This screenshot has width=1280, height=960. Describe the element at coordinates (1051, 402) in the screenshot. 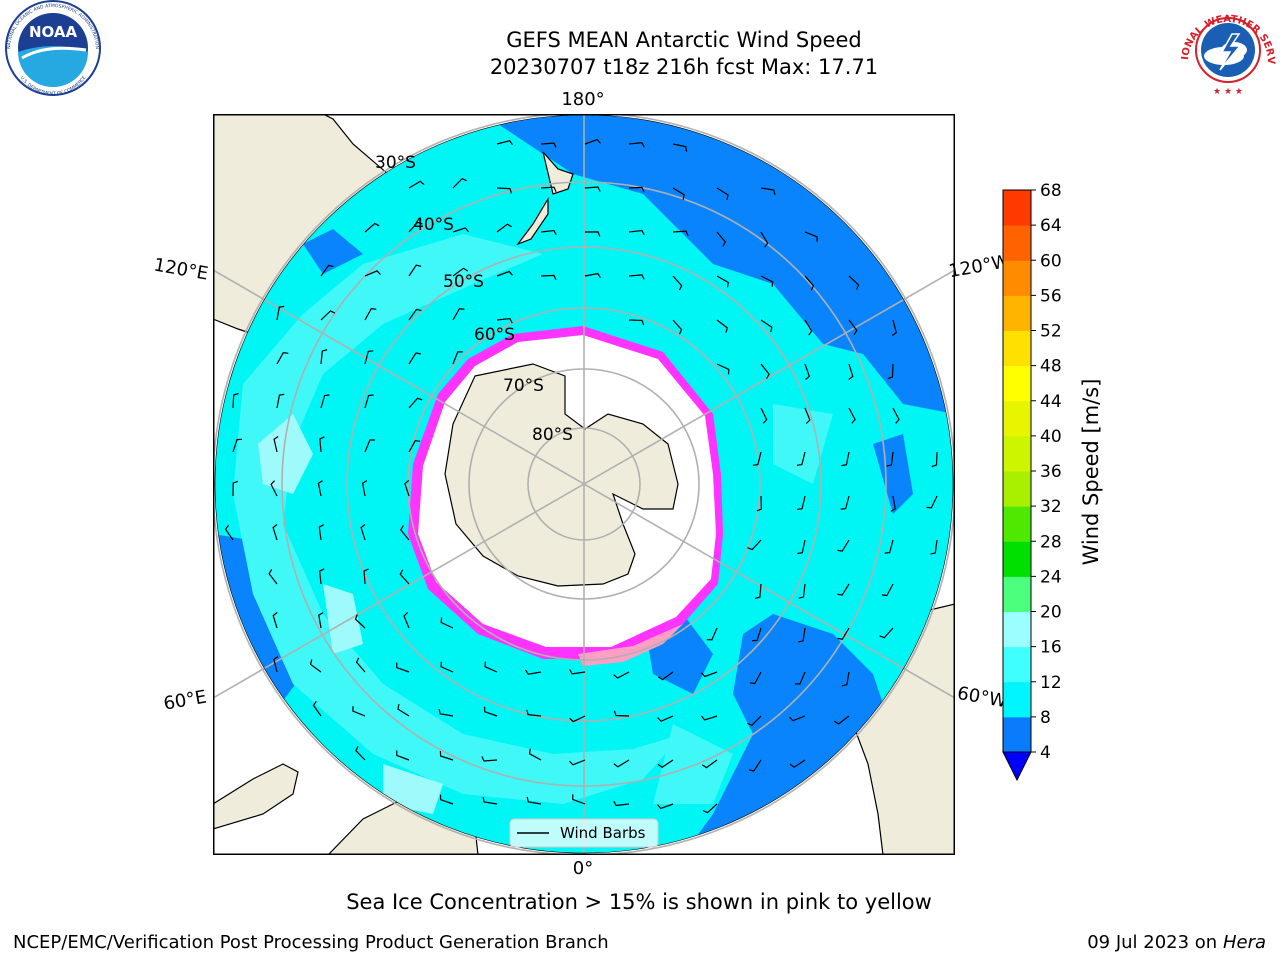

I see `colorbar-tick-label: 44` at that location.